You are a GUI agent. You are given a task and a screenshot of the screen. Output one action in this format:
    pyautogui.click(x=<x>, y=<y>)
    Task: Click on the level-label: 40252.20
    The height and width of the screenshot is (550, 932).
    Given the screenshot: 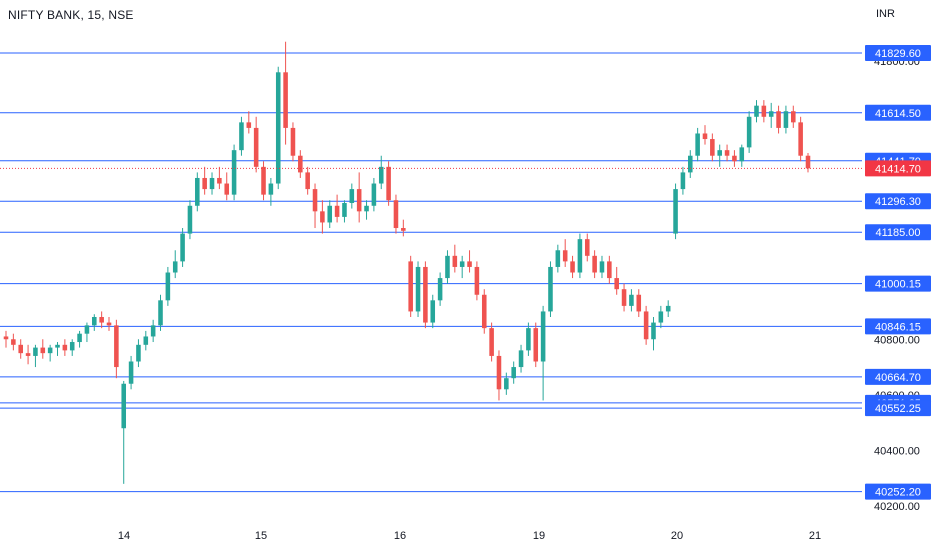 What is the action you would take?
    pyautogui.click(x=898, y=493)
    